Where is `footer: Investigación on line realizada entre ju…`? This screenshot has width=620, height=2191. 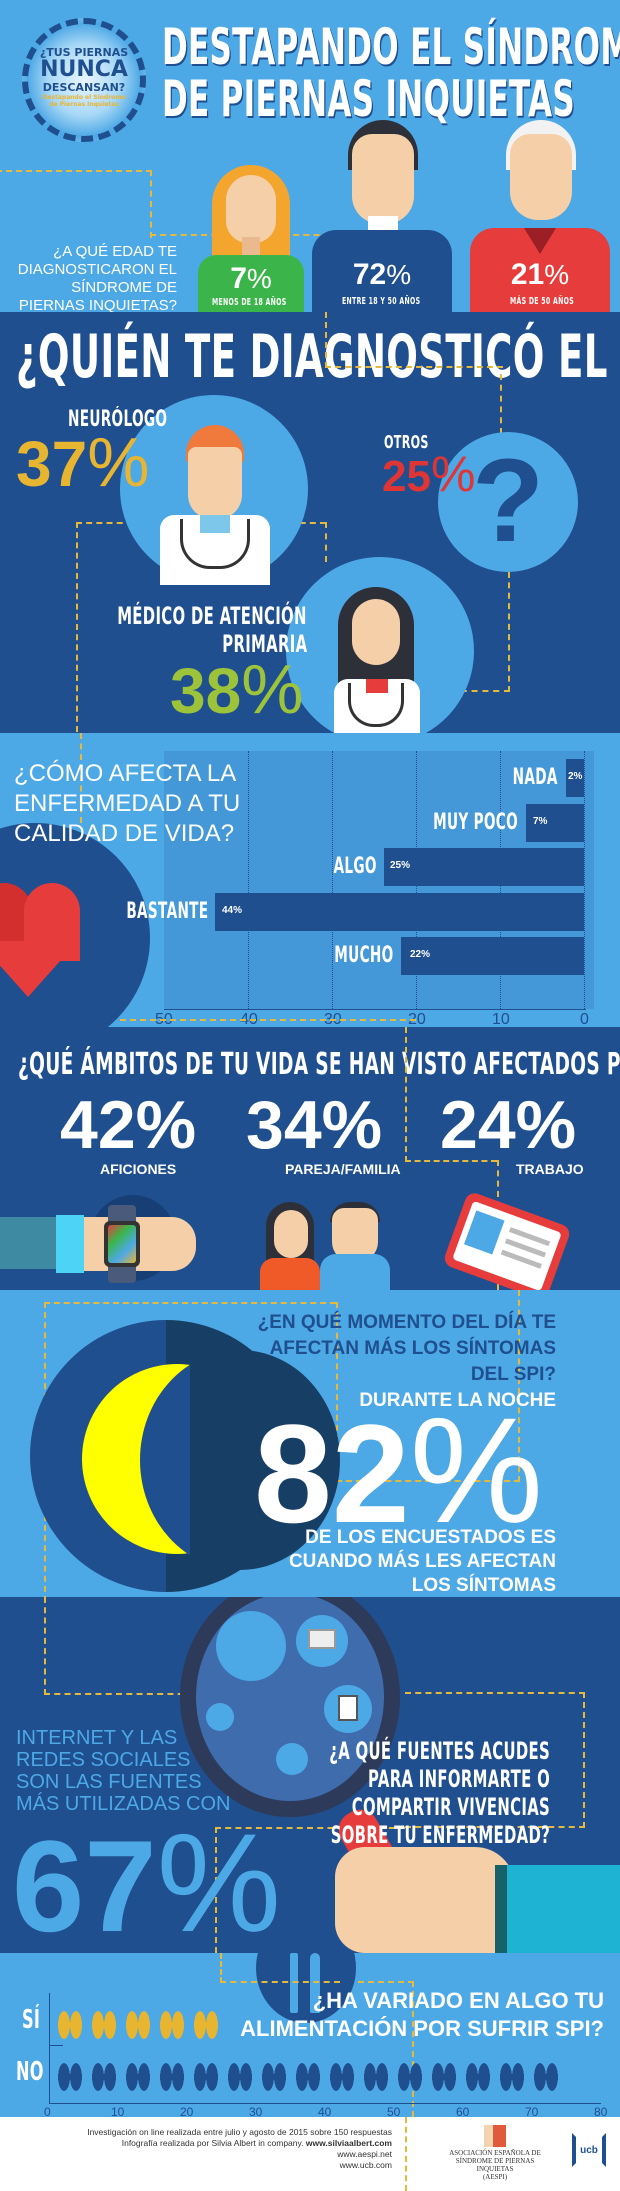 footer: Investigación on line realizada entre ju… is located at coordinates (310, 2154).